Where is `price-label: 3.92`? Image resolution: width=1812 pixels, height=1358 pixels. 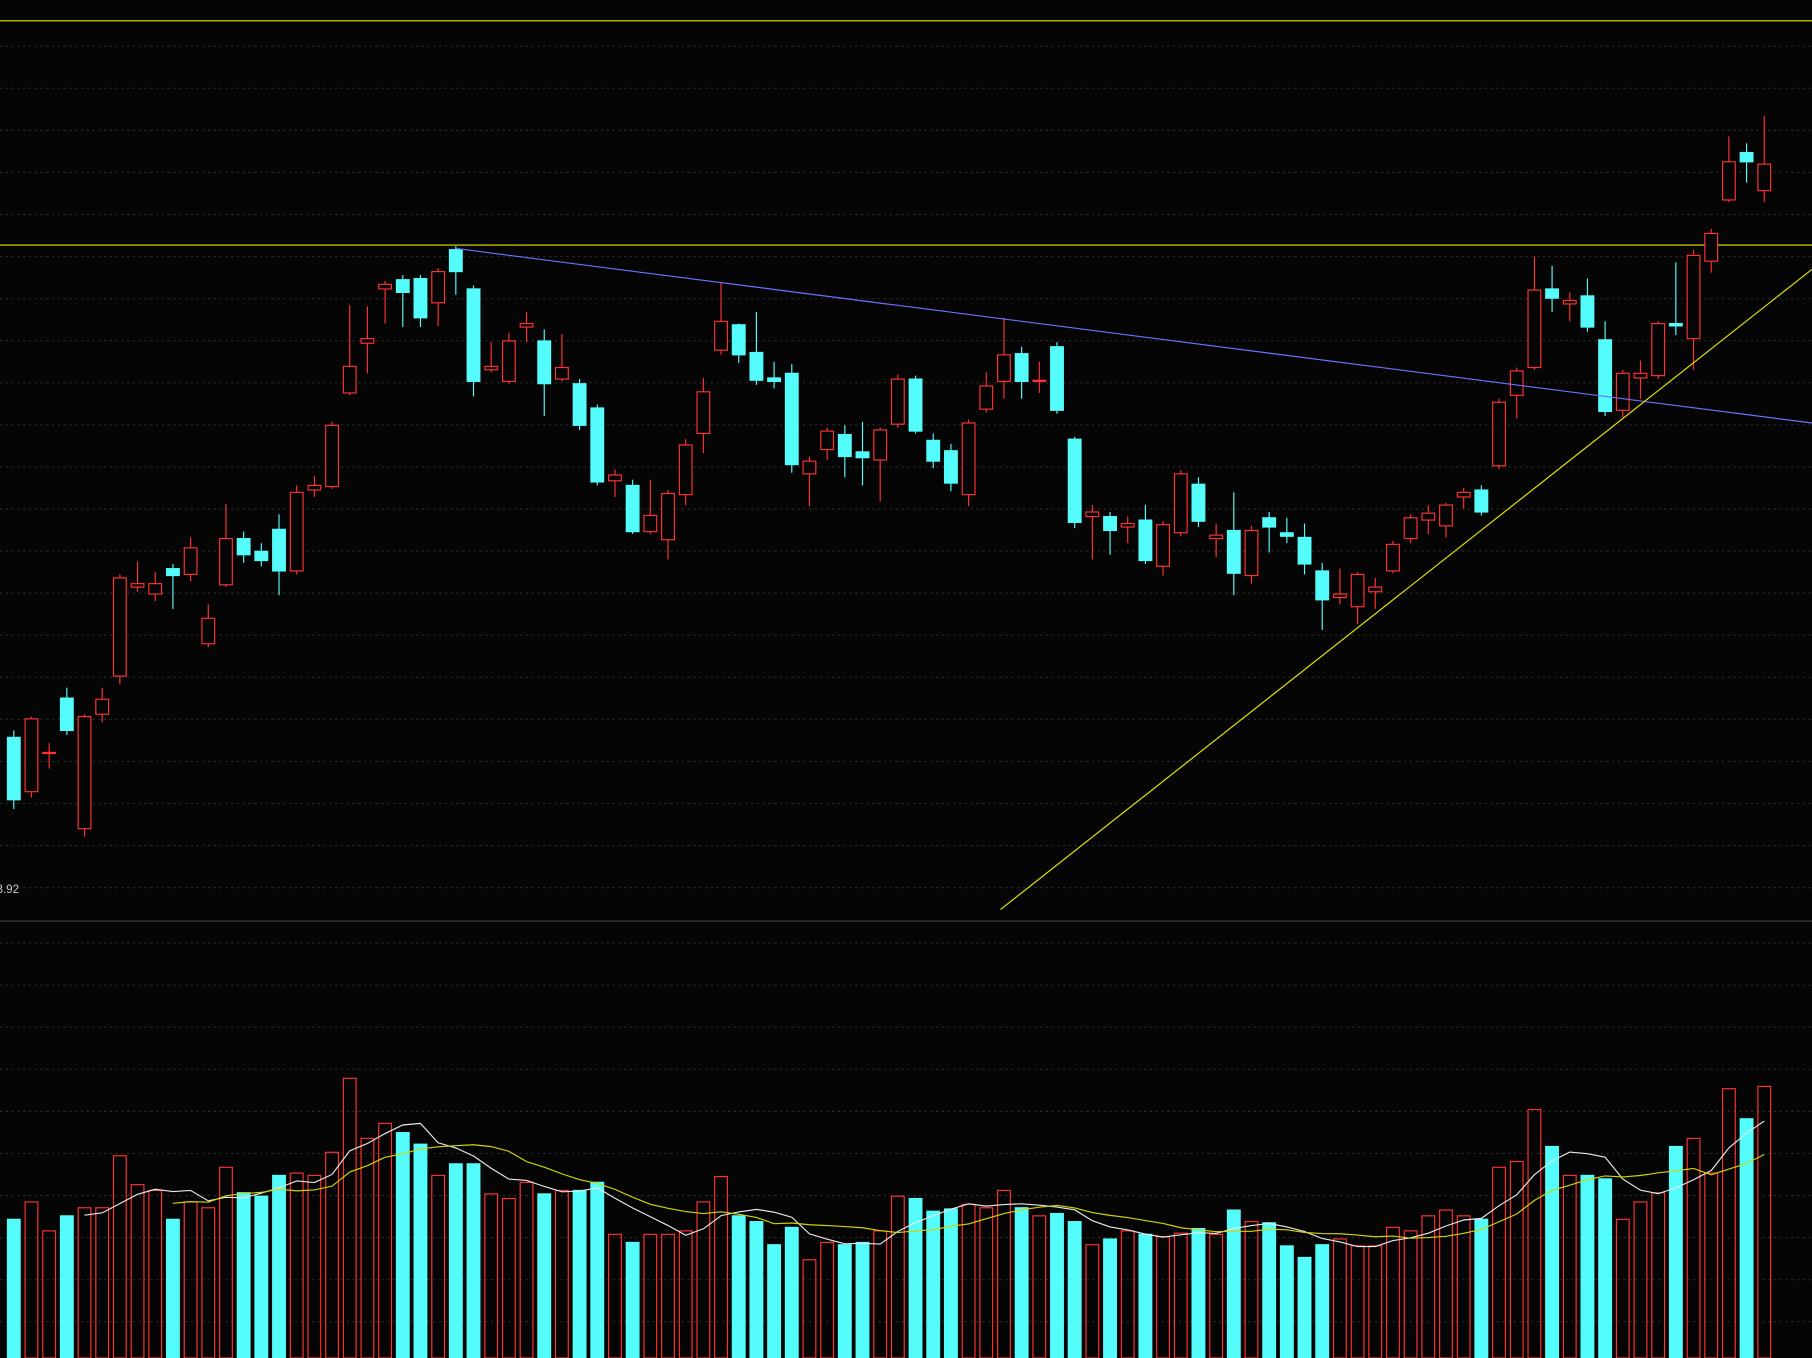 price-label: 3.92 is located at coordinates (9, 890).